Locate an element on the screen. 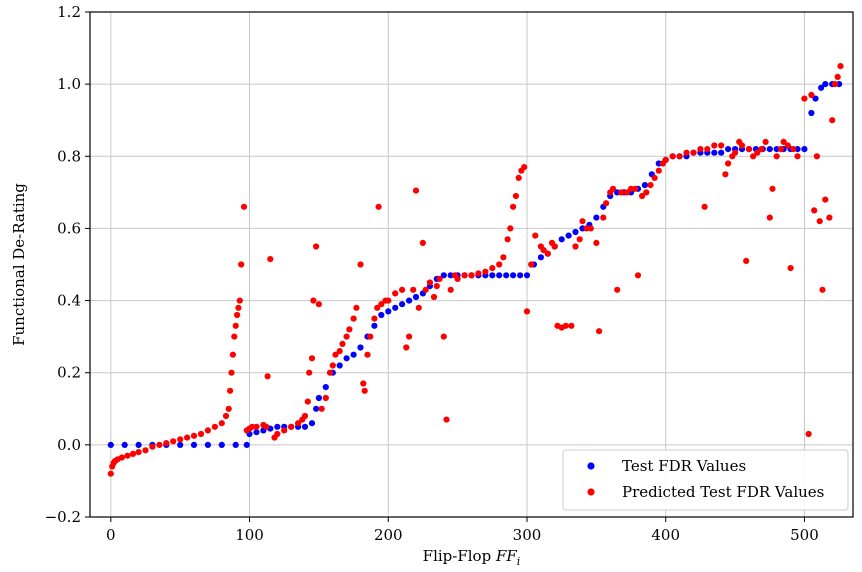 The width and height of the screenshot is (862, 572). x-tick-label: 0 is located at coordinates (111, 535).